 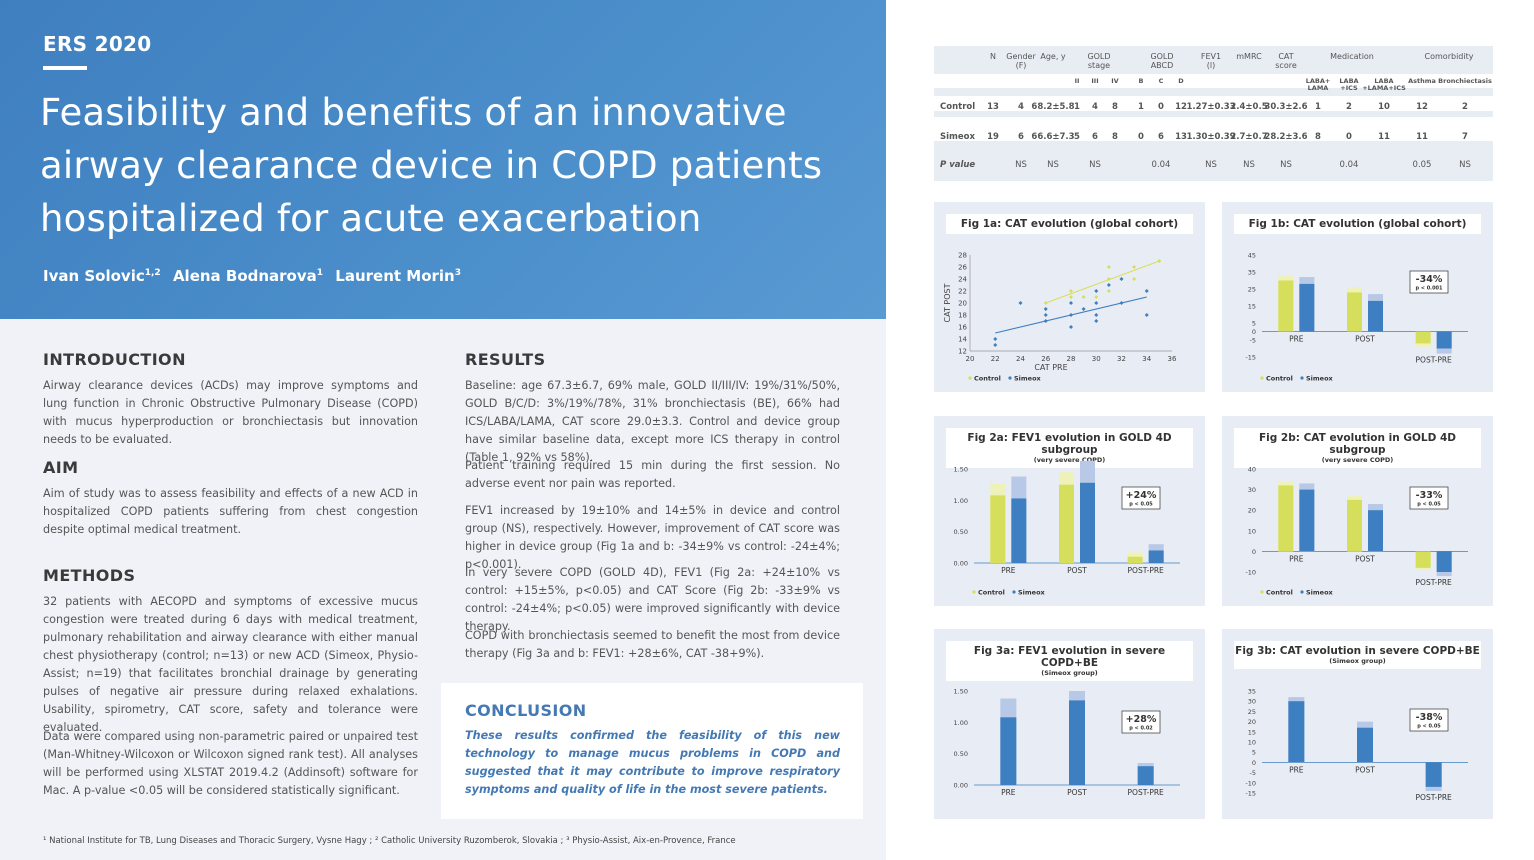 What do you see at coordinates (1254, 324) in the screenshot?
I see `y-tick-label: 5` at bounding box center [1254, 324].